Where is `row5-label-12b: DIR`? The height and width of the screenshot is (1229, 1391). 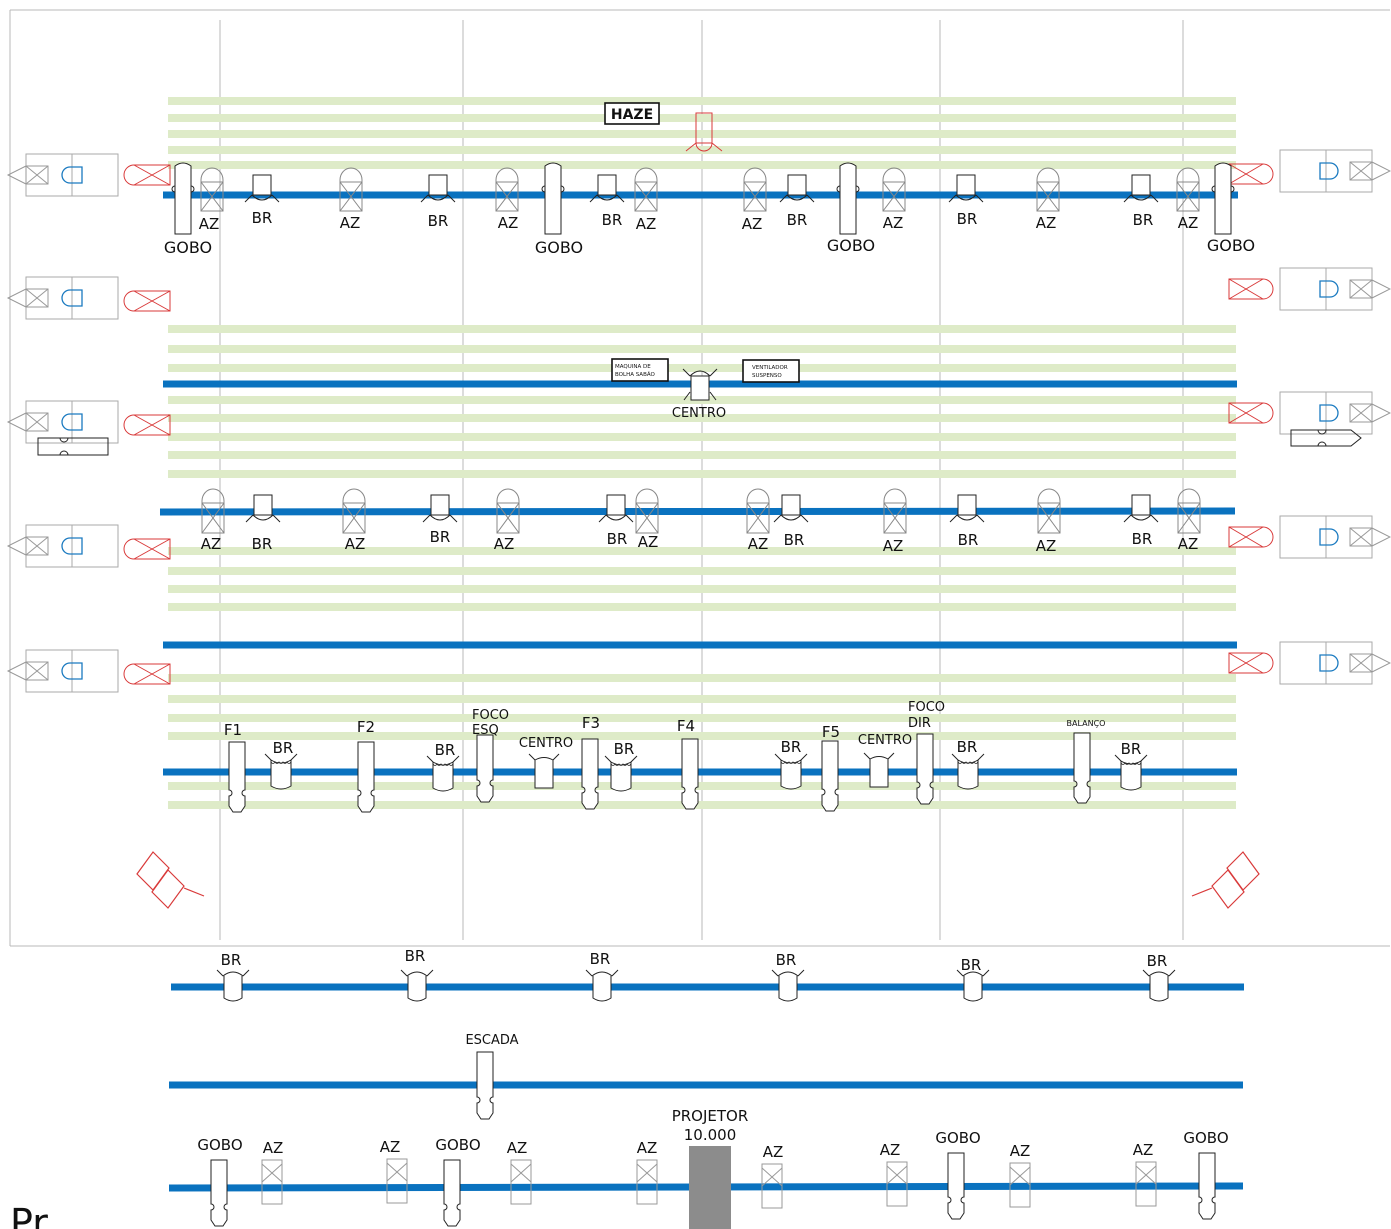
row5-label-12b: DIR is located at coordinates (919, 723).